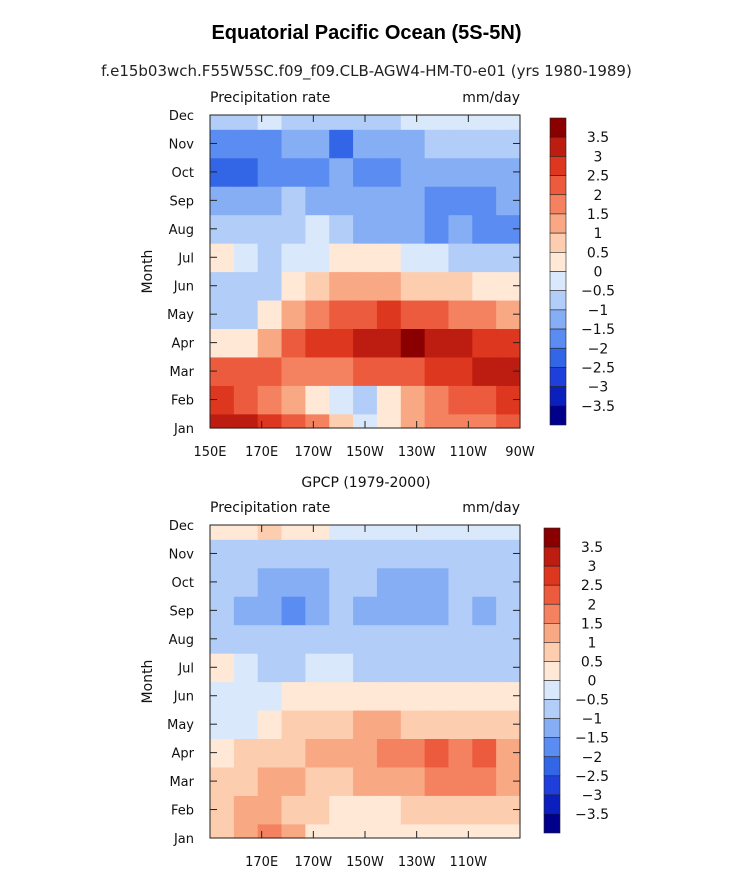 The width and height of the screenshot is (733, 873). Describe the element at coordinates (180, 315) in the screenshot. I see `y-tick-label: May` at that location.